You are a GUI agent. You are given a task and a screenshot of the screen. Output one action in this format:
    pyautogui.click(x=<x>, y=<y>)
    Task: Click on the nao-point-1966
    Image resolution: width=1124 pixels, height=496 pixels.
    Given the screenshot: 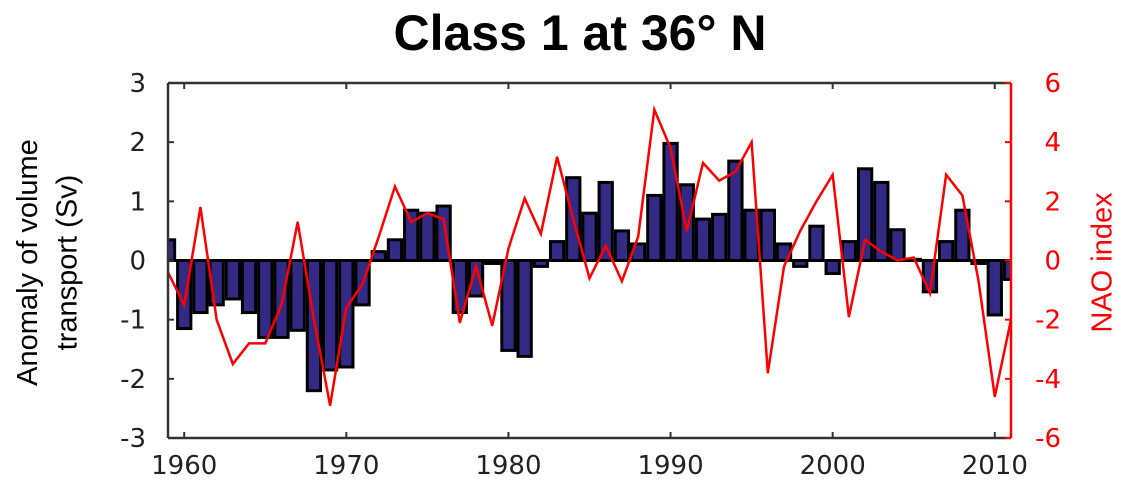 What is the action you would take?
    pyautogui.click(x=281, y=305)
    